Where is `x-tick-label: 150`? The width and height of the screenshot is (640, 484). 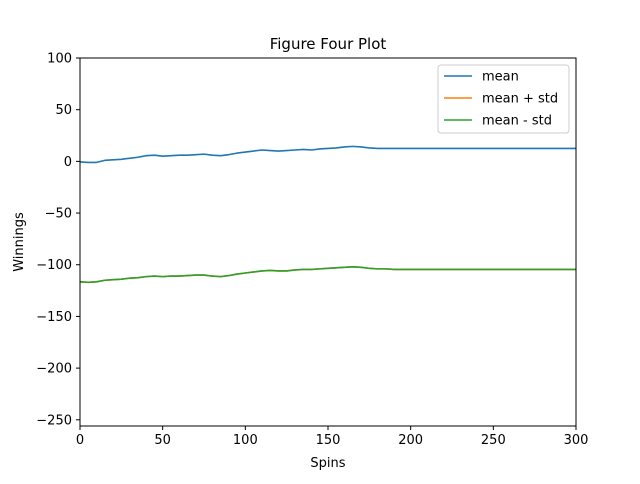
x-tick-label: 150 is located at coordinates (328, 440).